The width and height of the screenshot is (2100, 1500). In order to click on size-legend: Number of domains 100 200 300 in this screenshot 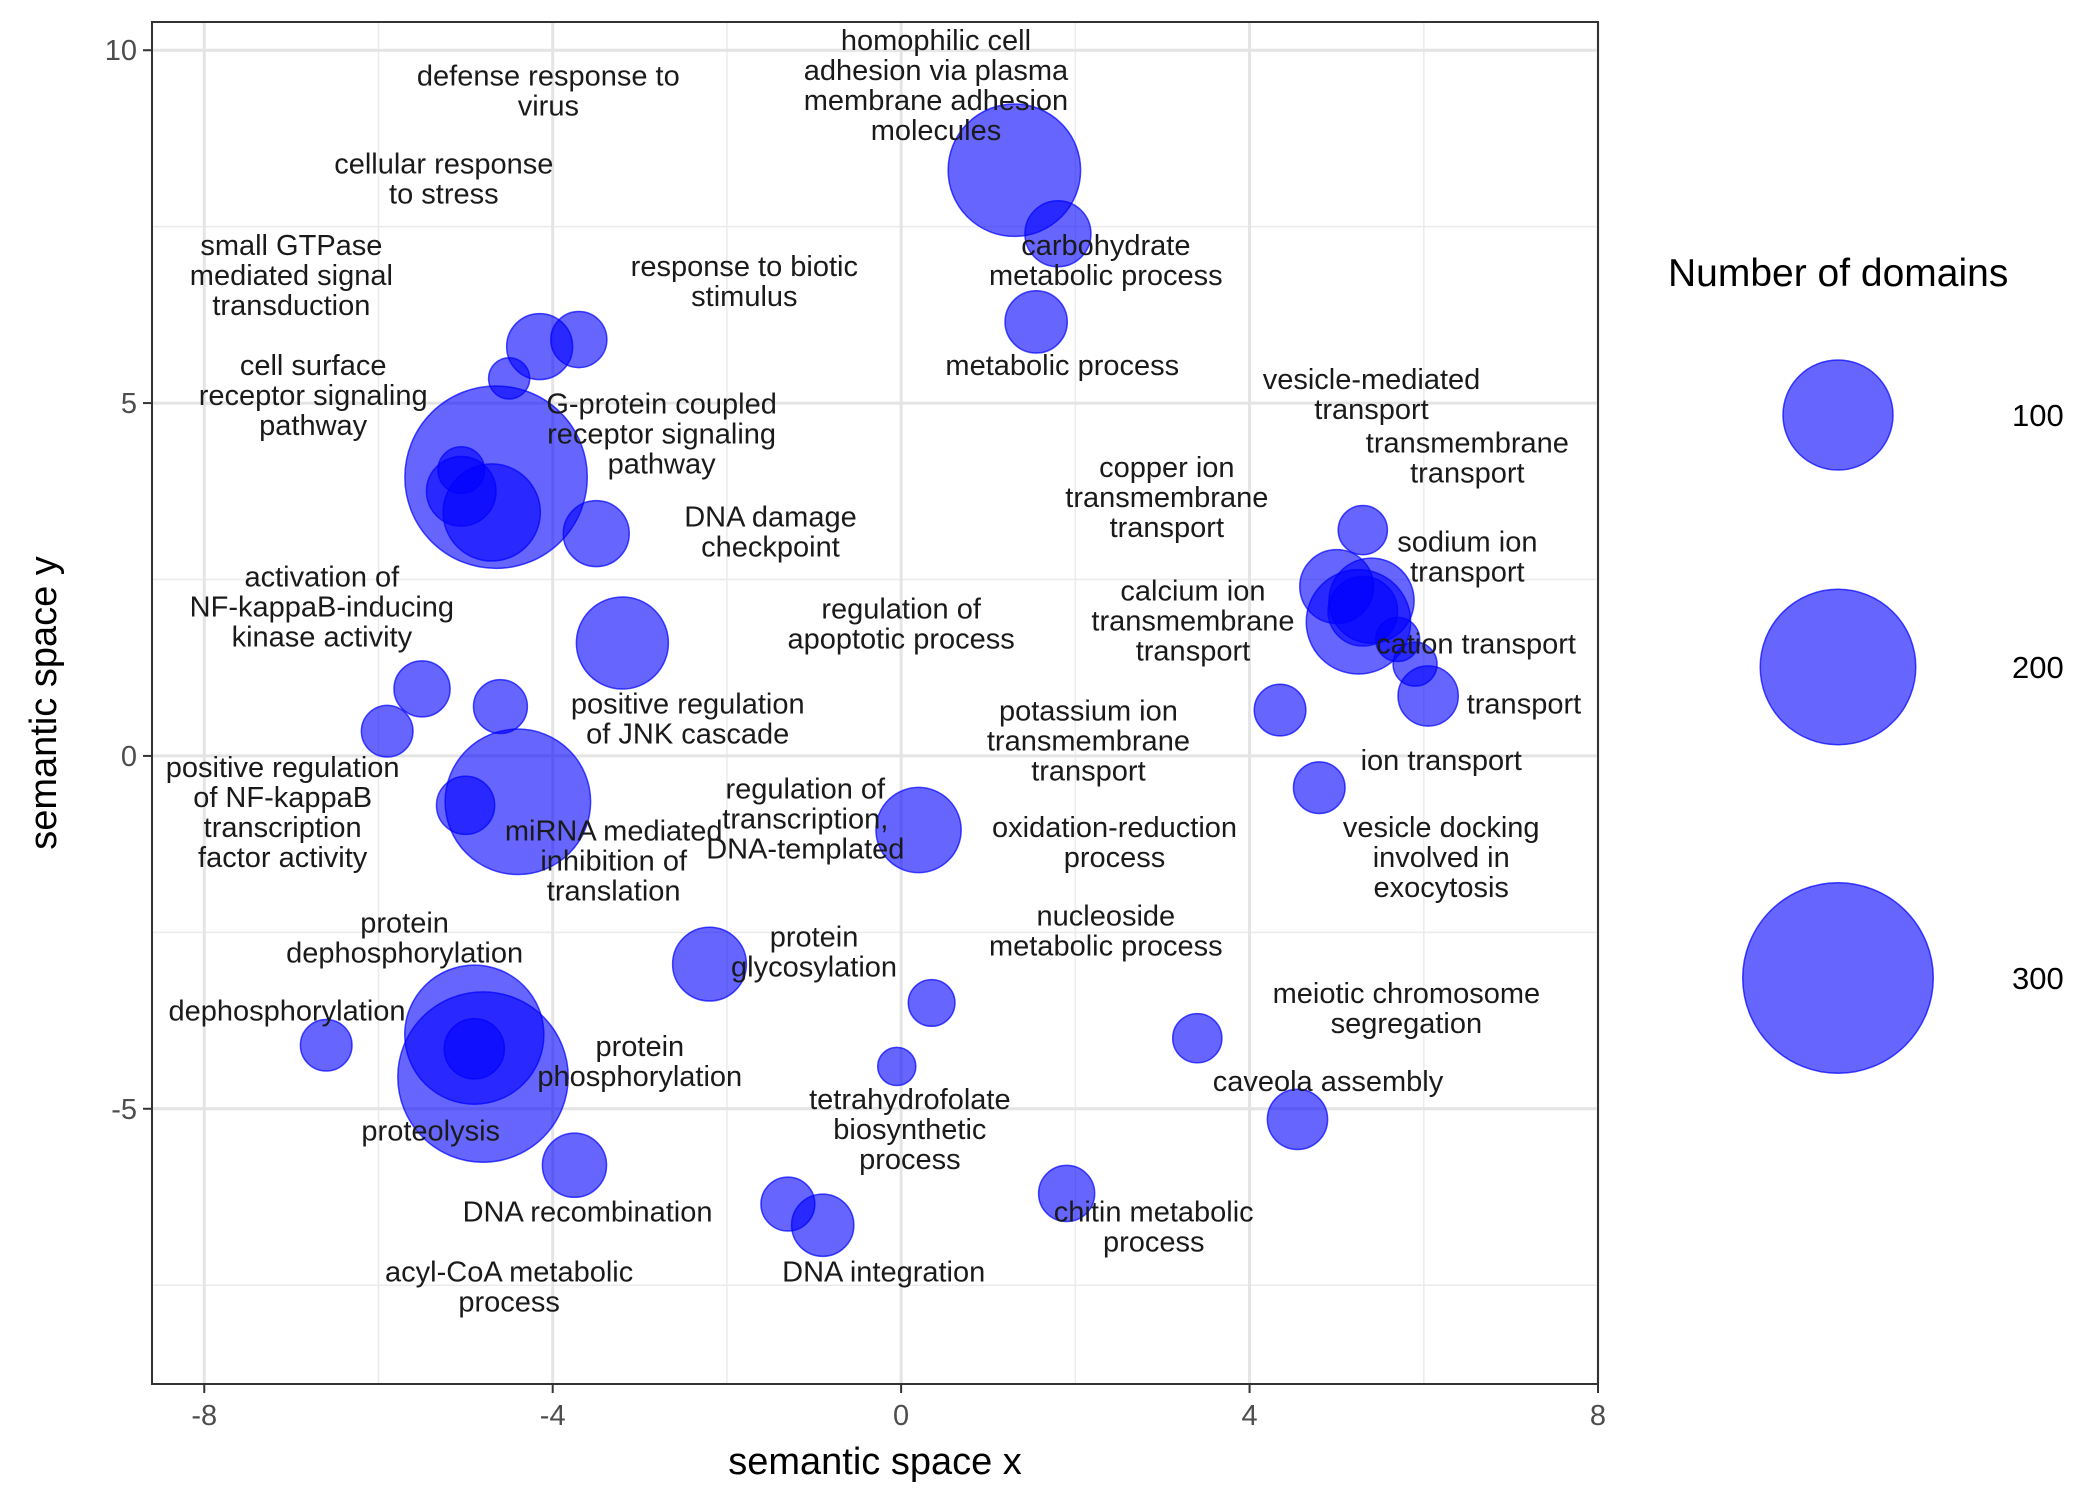, I will do `click(1866, 663)`.